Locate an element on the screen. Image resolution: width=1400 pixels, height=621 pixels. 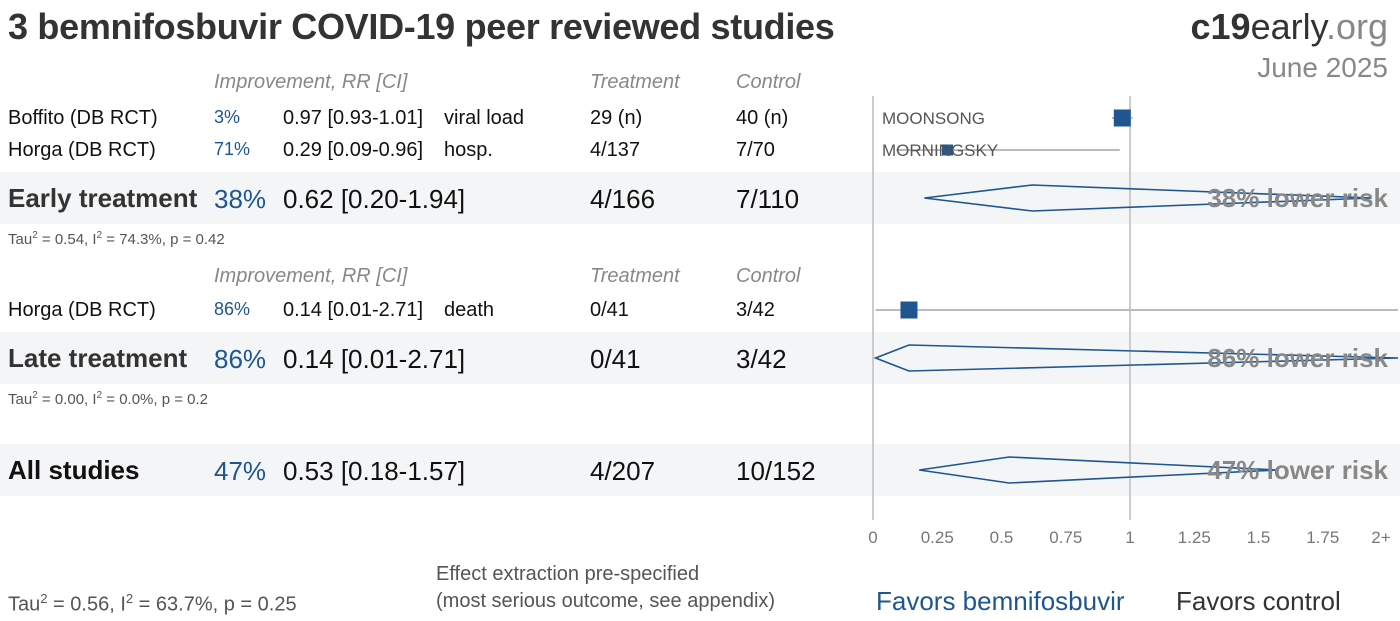
early-summary-treatment: 4/166 is located at coordinates (623, 199).